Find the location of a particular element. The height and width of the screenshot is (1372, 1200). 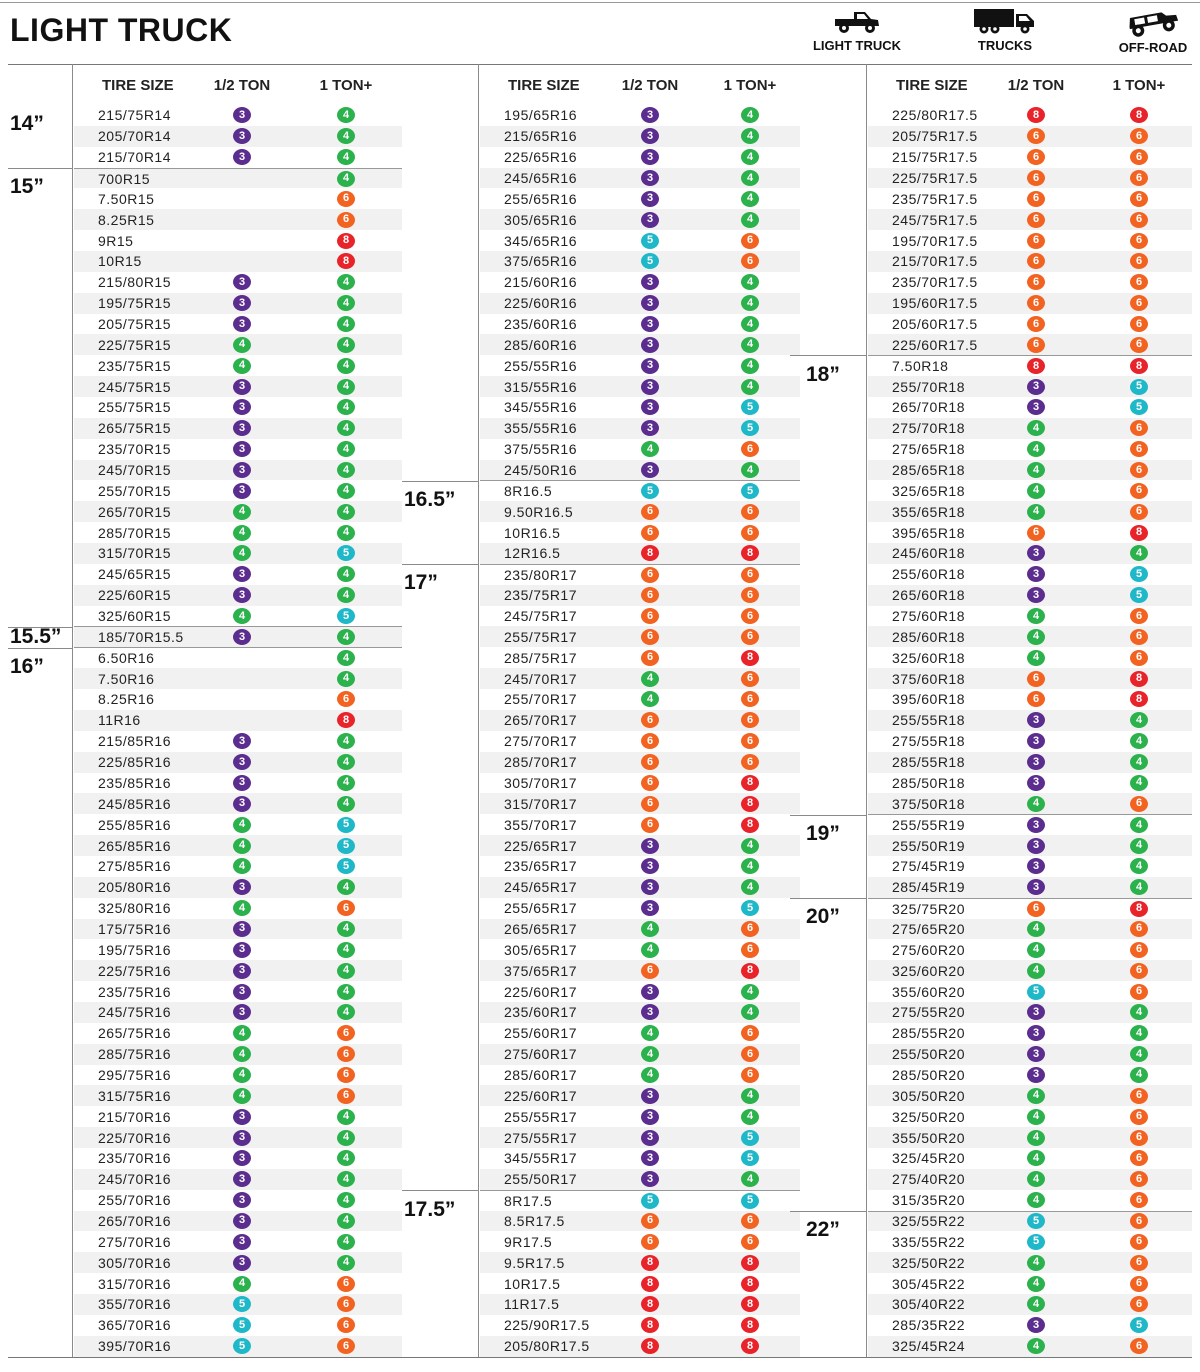

table-row: 345/65R16 5 6 is located at coordinates (640, 240).